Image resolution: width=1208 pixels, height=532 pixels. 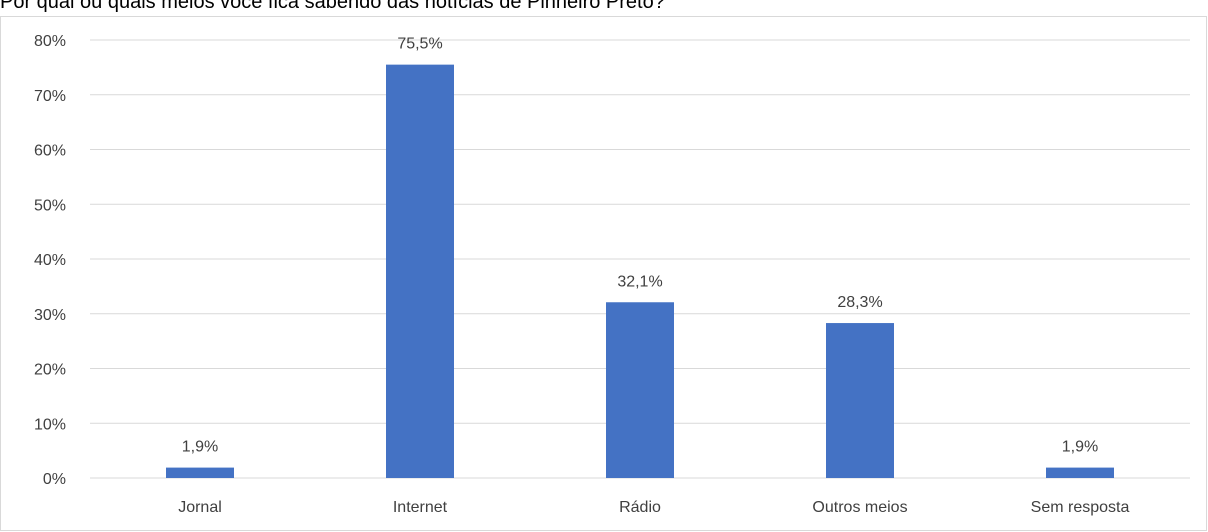 What do you see at coordinates (50, 370) in the screenshot?
I see `y-tick-label: 20%` at bounding box center [50, 370].